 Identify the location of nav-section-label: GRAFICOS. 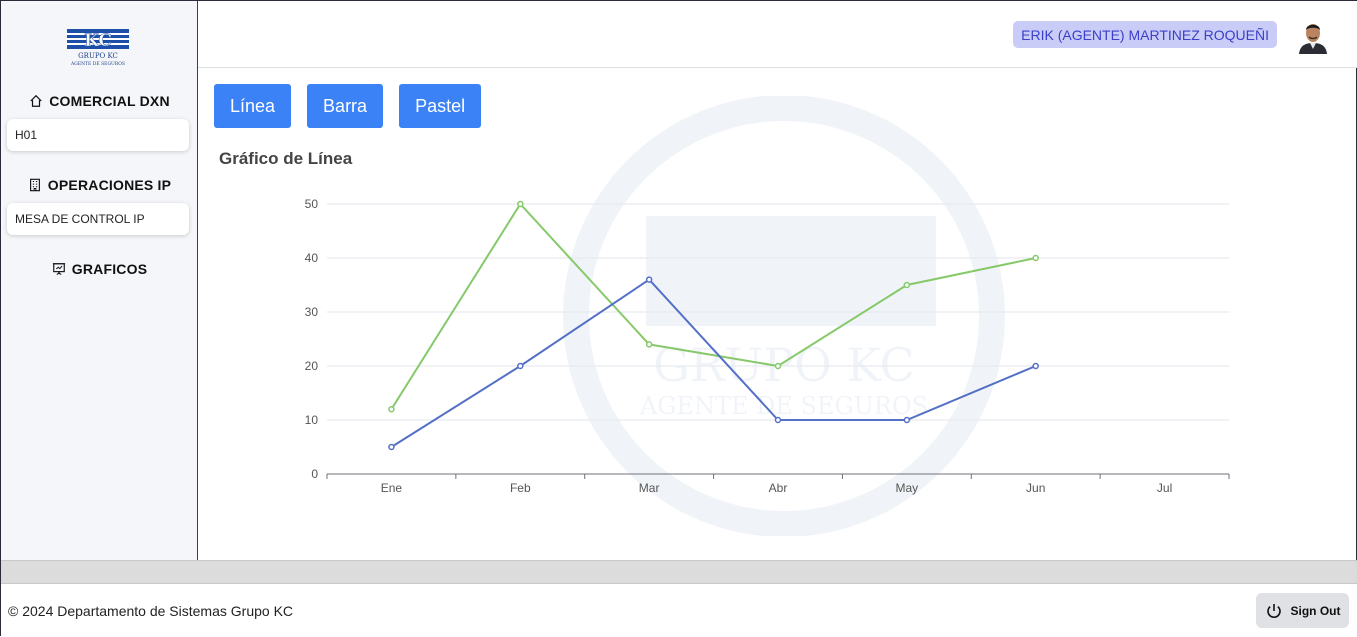
(109, 269).